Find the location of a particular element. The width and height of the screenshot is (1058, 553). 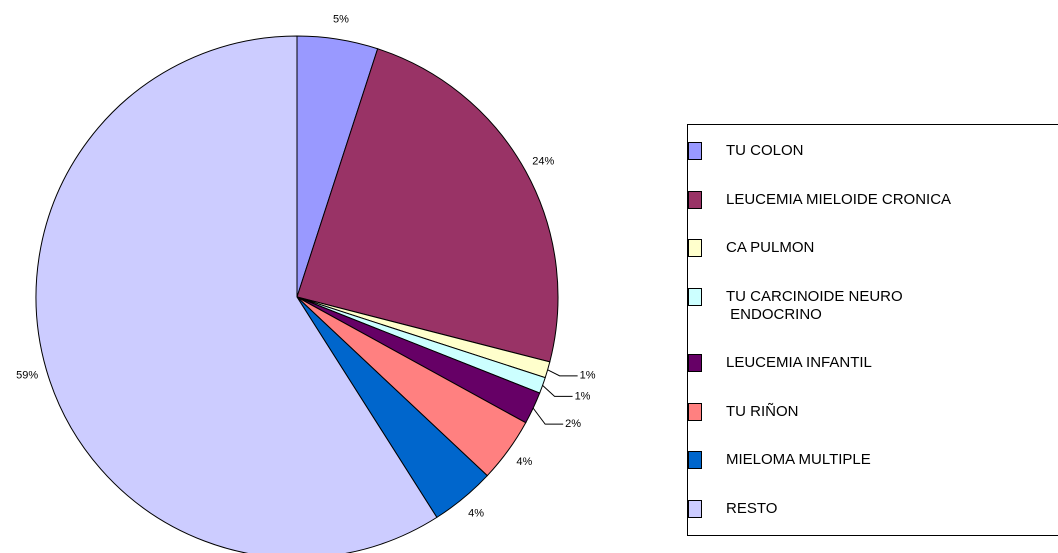

pie-slice is located at coordinates (427, 205).